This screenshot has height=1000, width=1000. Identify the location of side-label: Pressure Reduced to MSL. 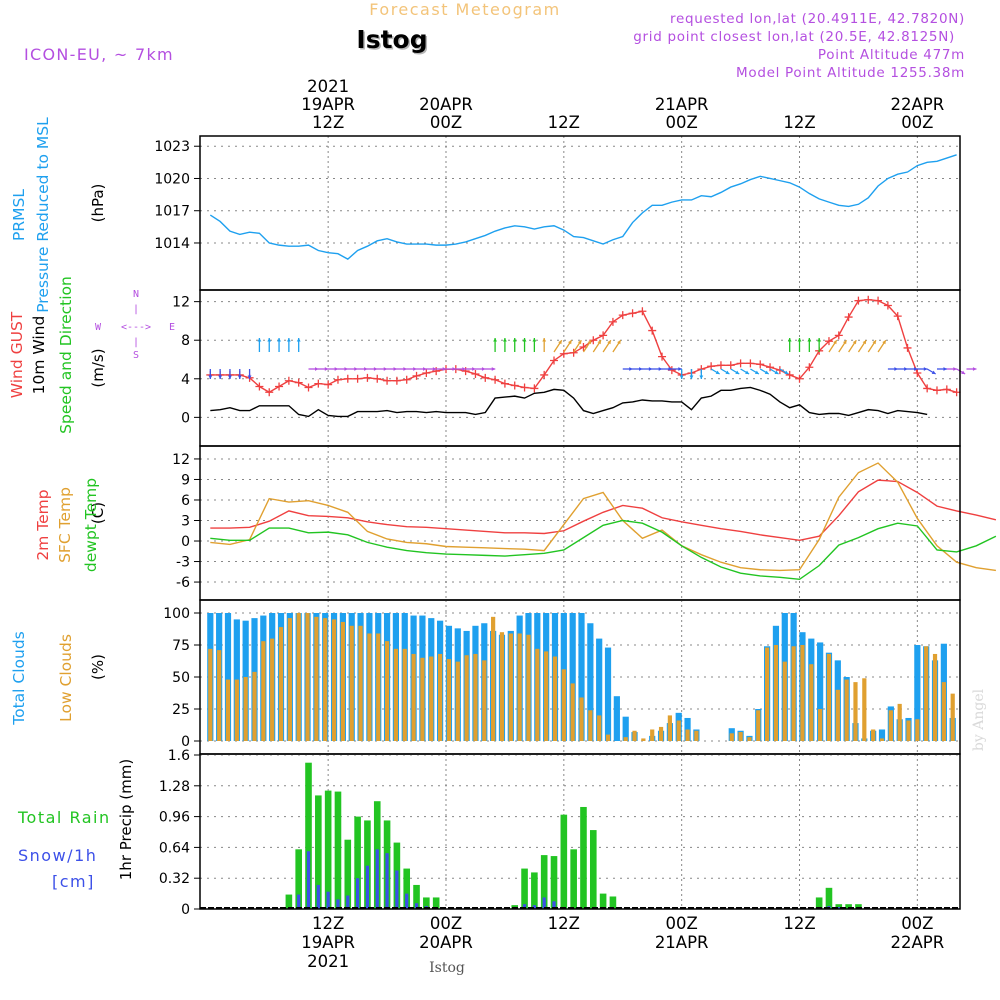
(43, 215).